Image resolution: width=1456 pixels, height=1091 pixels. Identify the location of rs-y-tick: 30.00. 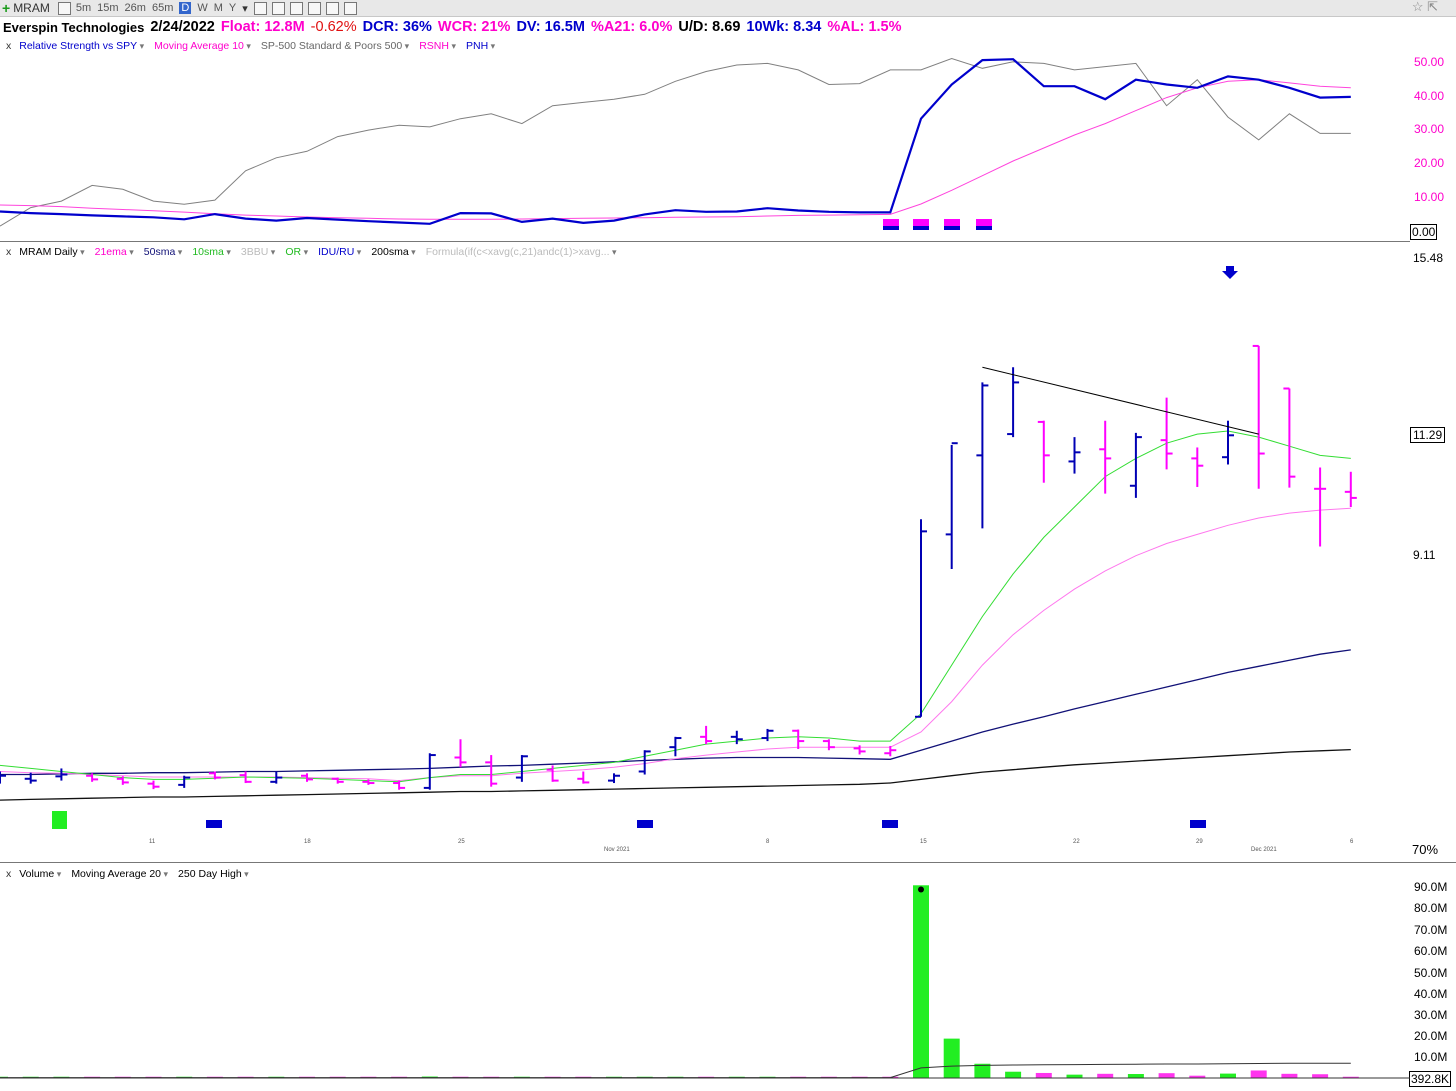
(1429, 129).